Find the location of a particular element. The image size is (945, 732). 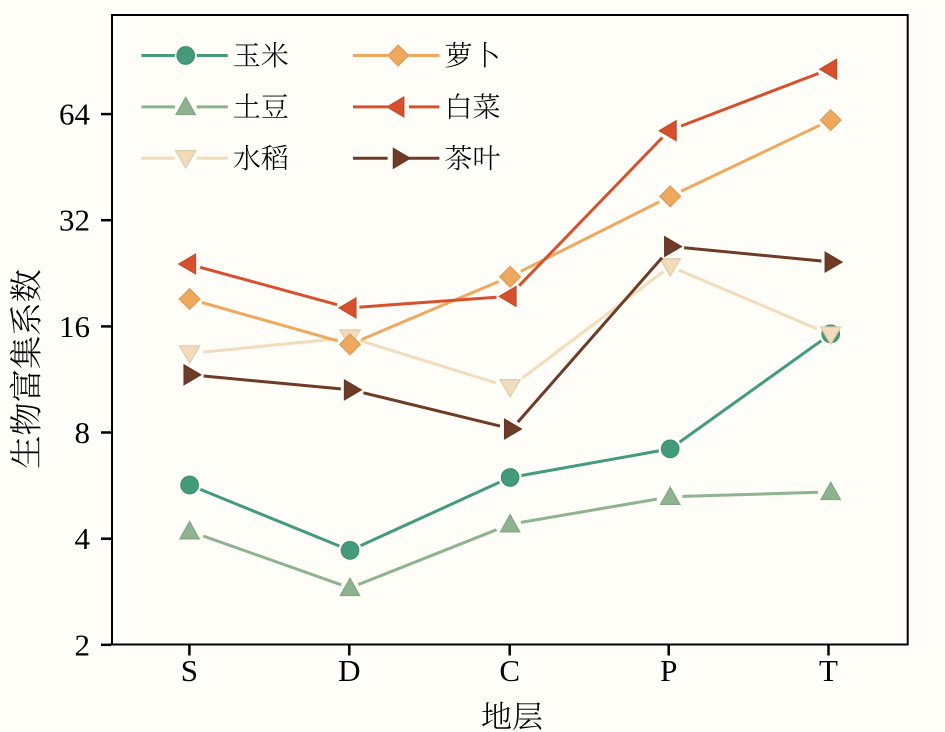

svg-text: S is located at coordinates (189, 670).